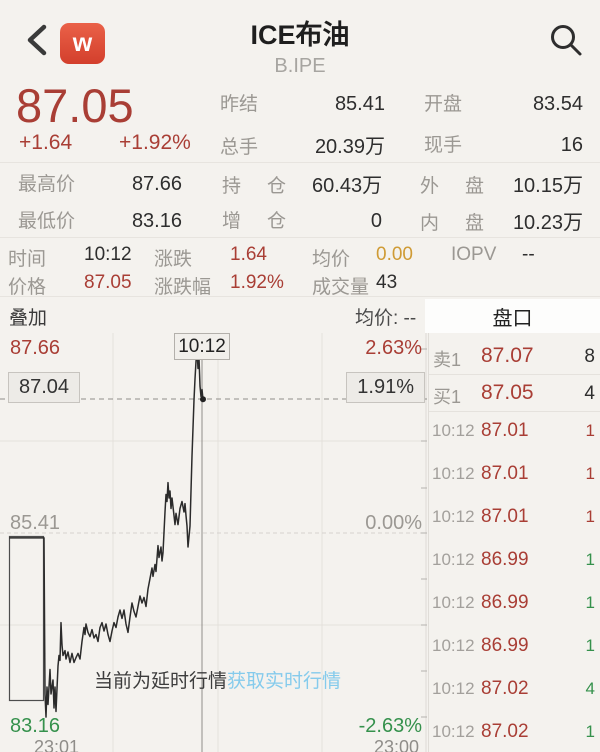  Describe the element at coordinates (108, 254) in the screenshot. I see `detail-time-value: 10:12` at that location.